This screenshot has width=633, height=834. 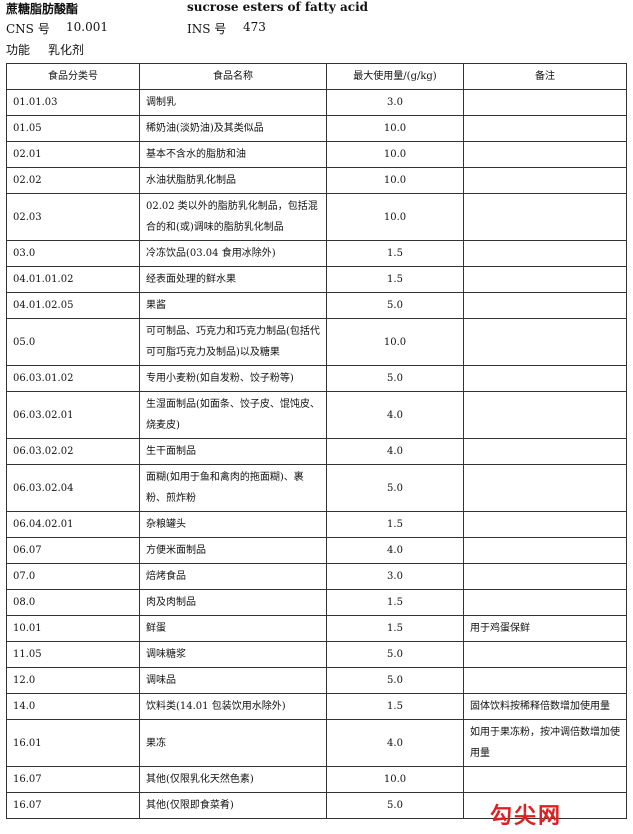 What do you see at coordinates (545, 743) in the screenshot?
I see `note: 如用于果冻粉，按冲调倍数增加使用量` at bounding box center [545, 743].